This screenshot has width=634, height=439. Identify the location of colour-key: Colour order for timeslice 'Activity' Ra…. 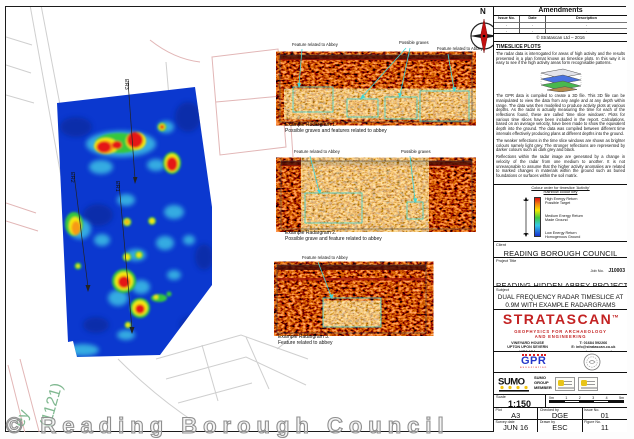
(560, 213).